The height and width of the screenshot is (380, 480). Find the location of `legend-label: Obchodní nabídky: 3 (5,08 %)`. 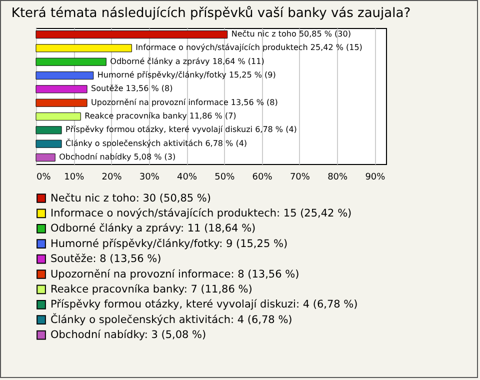

legend-label: Obchodní nabídky: 3 (5,08 %) is located at coordinates (128, 335).